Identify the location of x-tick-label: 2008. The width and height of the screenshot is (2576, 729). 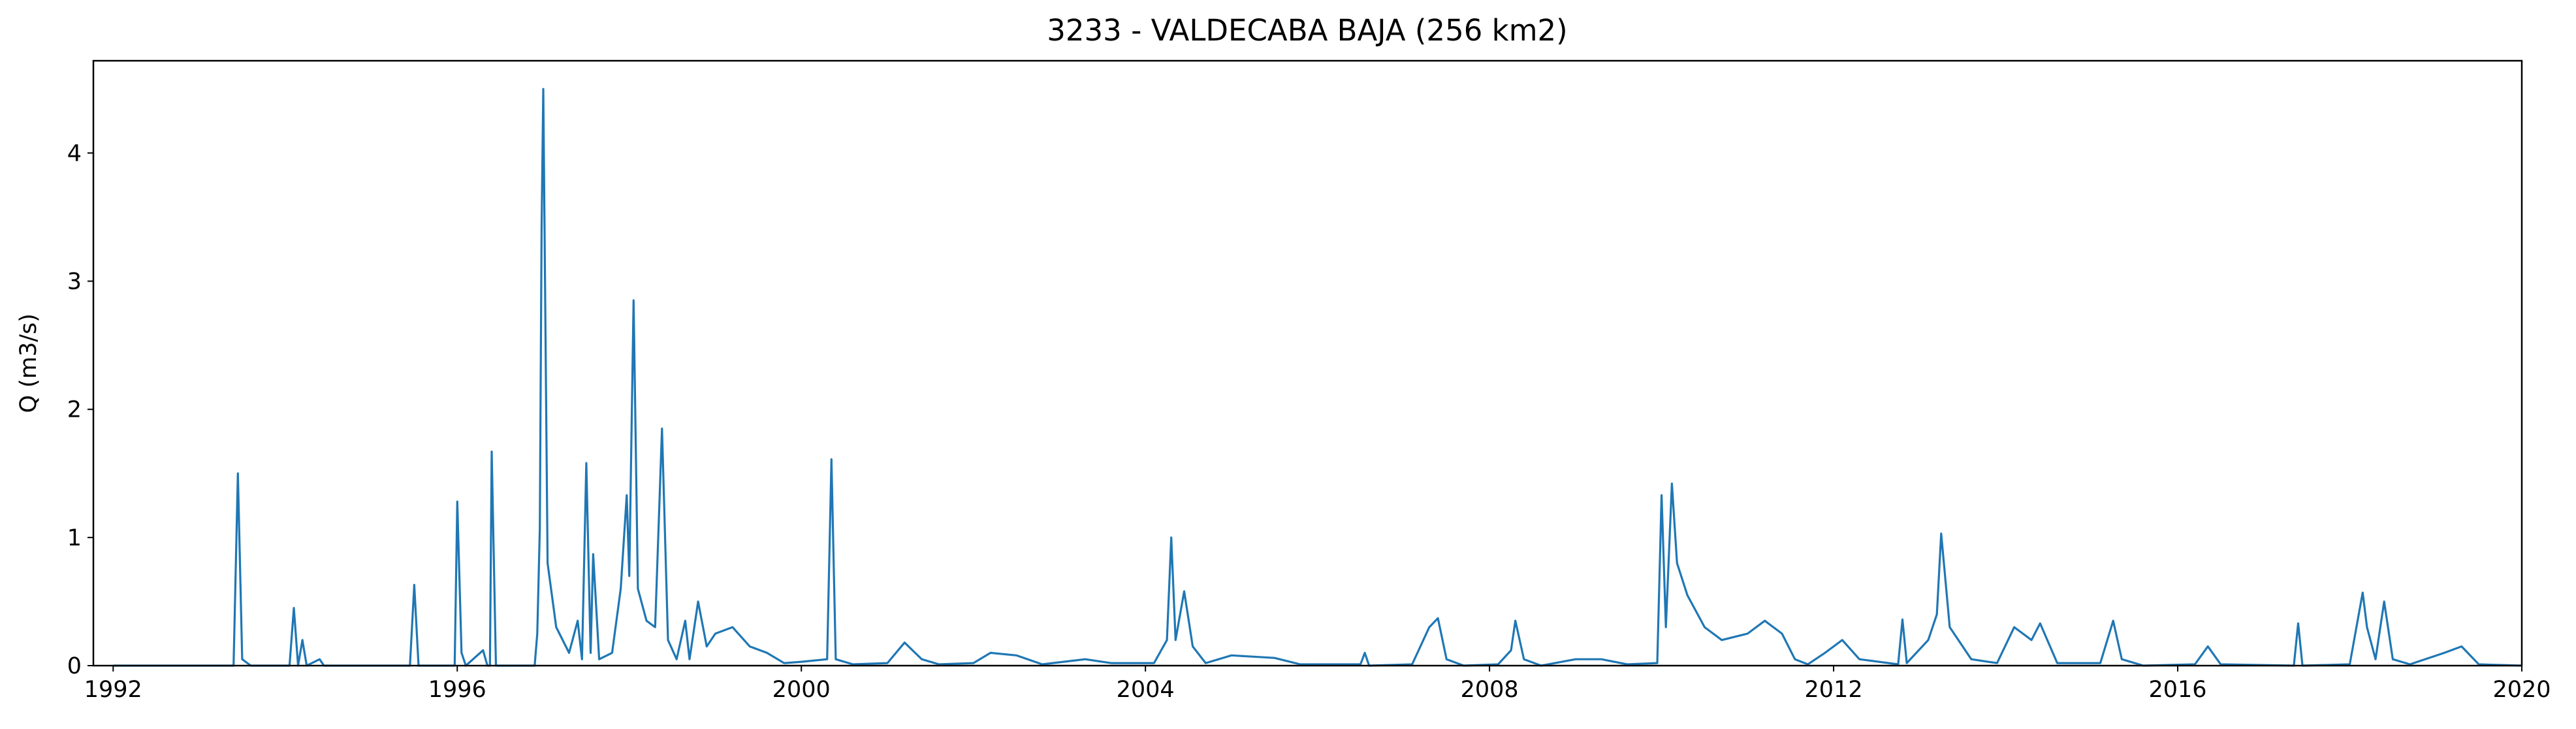
(1490, 690).